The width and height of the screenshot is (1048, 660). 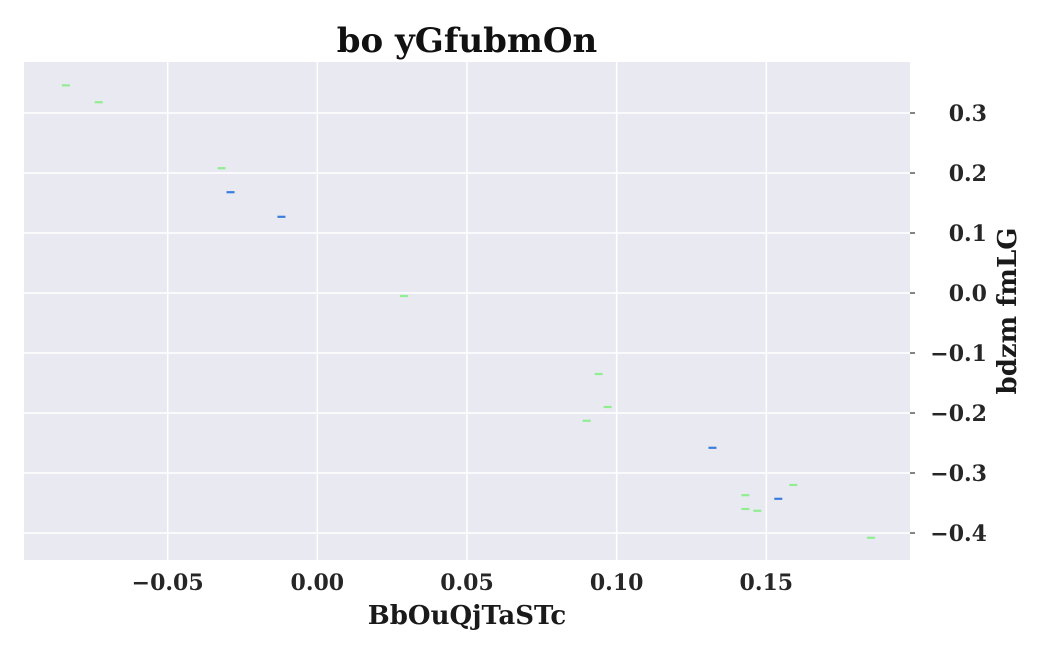 What do you see at coordinates (968, 234) in the screenshot?
I see `y-tick-label: 0.1` at bounding box center [968, 234].